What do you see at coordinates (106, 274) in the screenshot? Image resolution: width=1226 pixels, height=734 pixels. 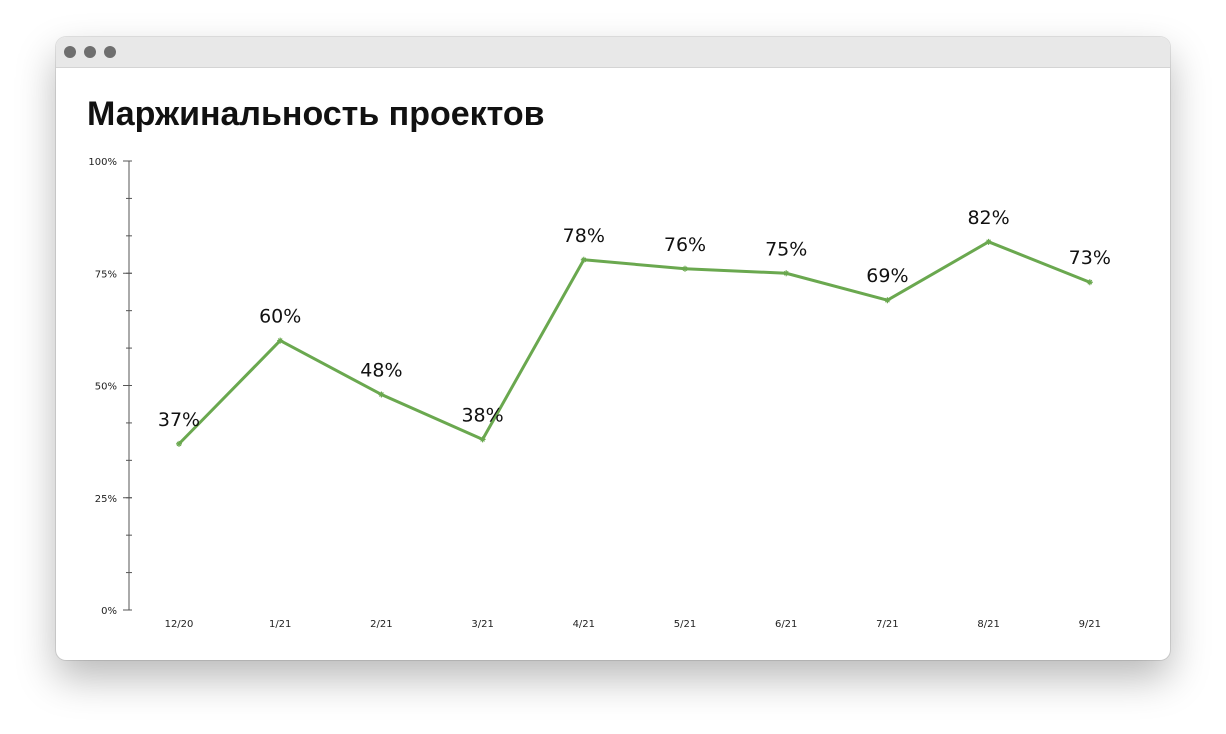 I see `y-tick-label: 75%` at bounding box center [106, 274].